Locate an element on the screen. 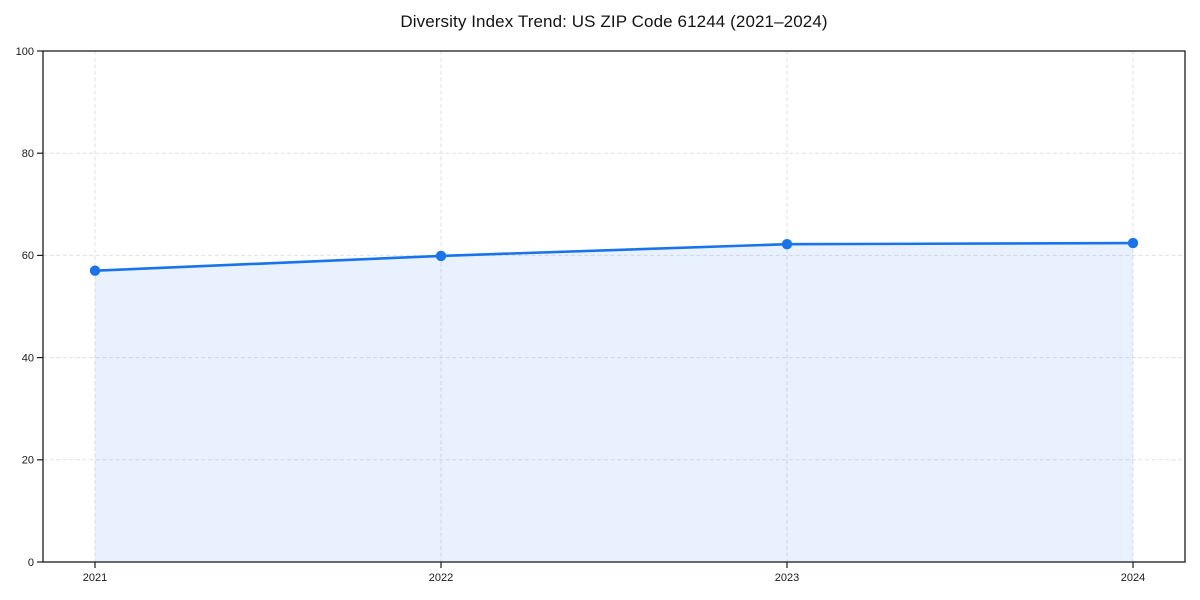  y-tick-label: 0 is located at coordinates (31, 563).